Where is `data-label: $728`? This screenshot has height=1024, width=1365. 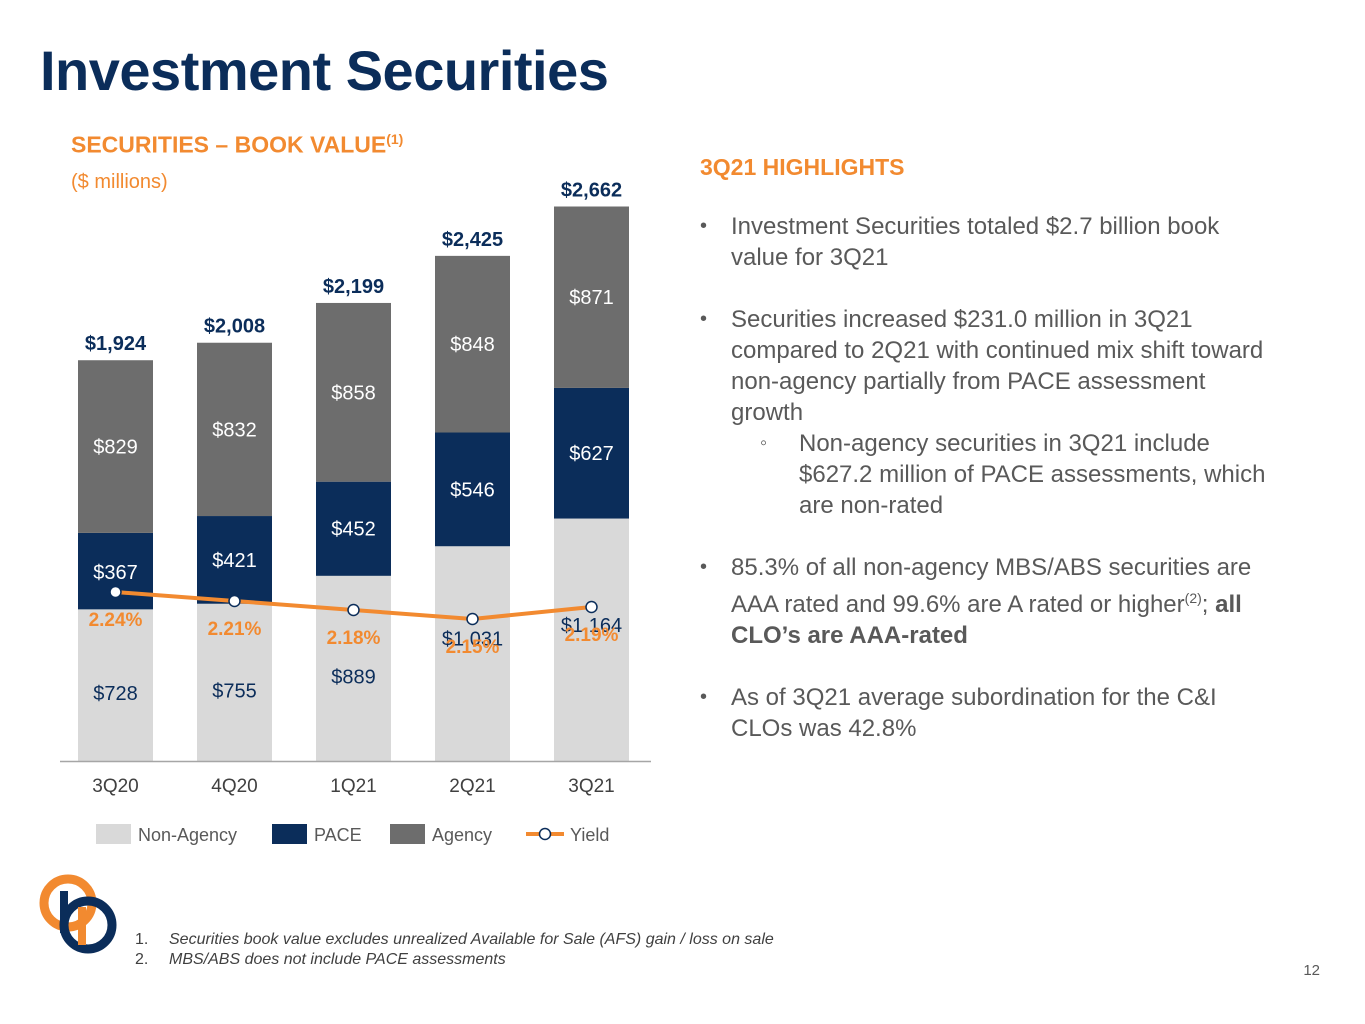
data-label: $728 is located at coordinates (115, 694).